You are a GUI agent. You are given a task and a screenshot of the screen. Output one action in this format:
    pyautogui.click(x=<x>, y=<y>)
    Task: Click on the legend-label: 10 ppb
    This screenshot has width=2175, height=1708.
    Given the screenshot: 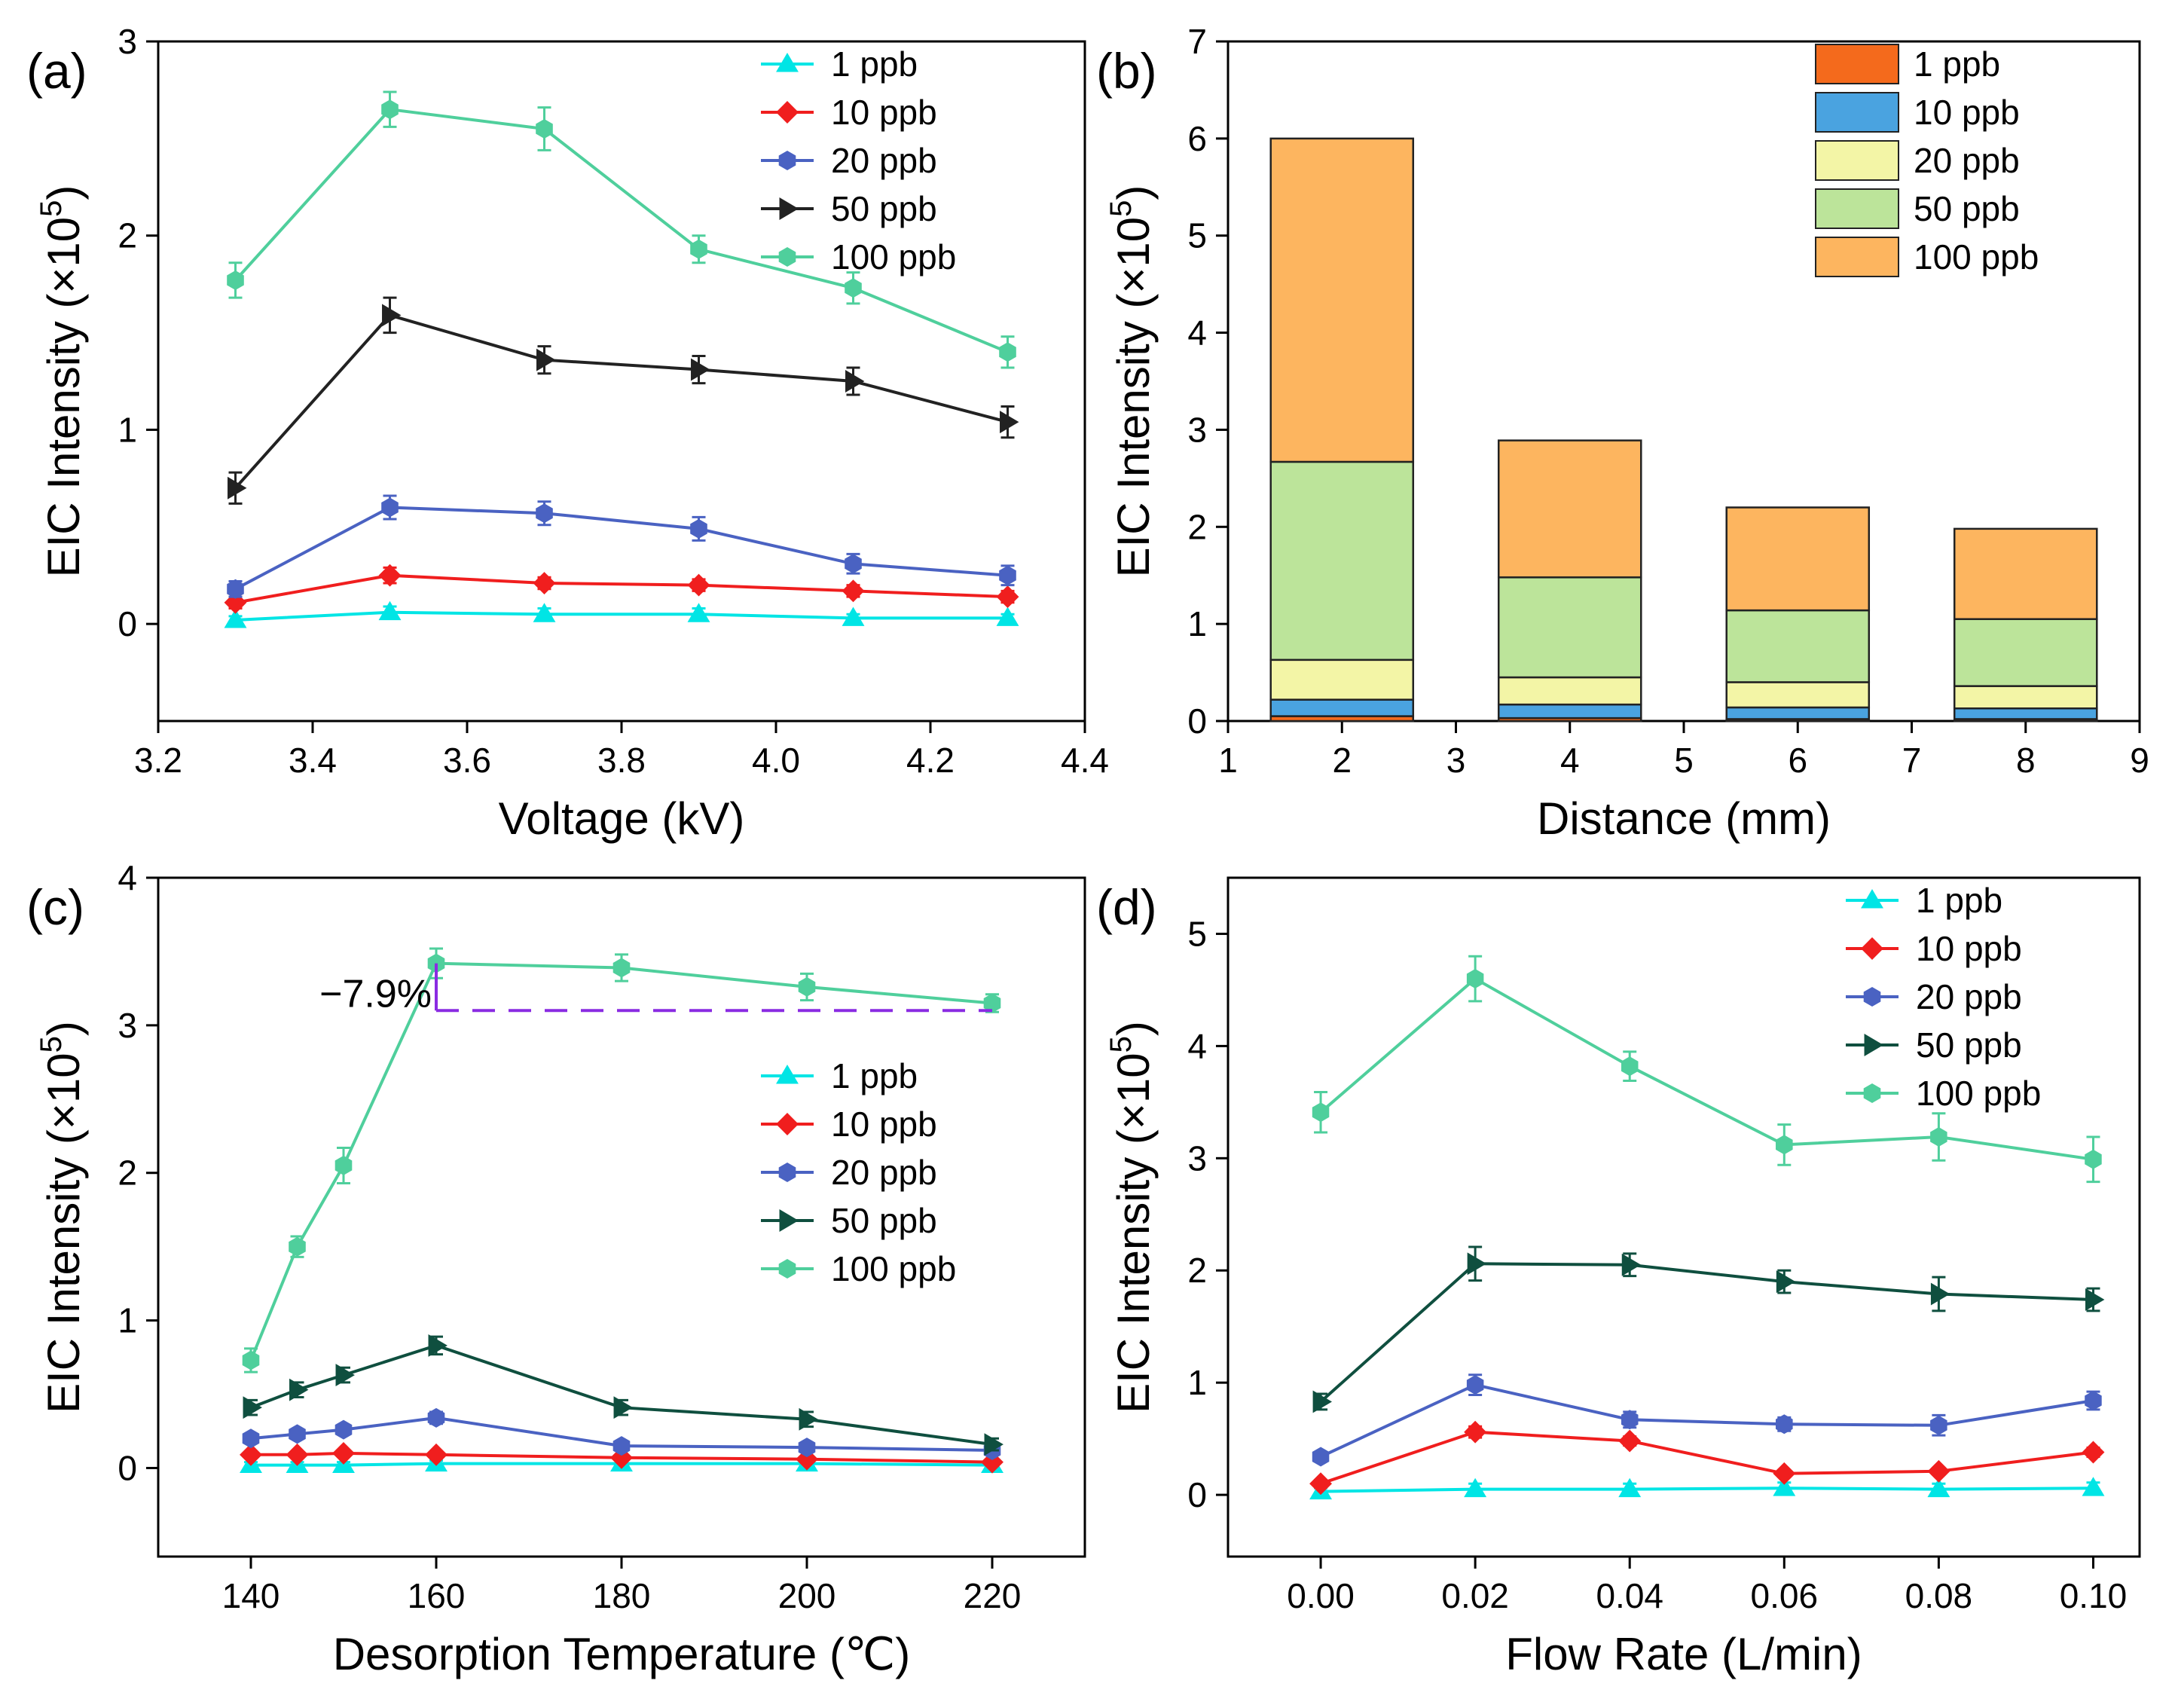 What is the action you would take?
    pyautogui.click(x=1967, y=112)
    